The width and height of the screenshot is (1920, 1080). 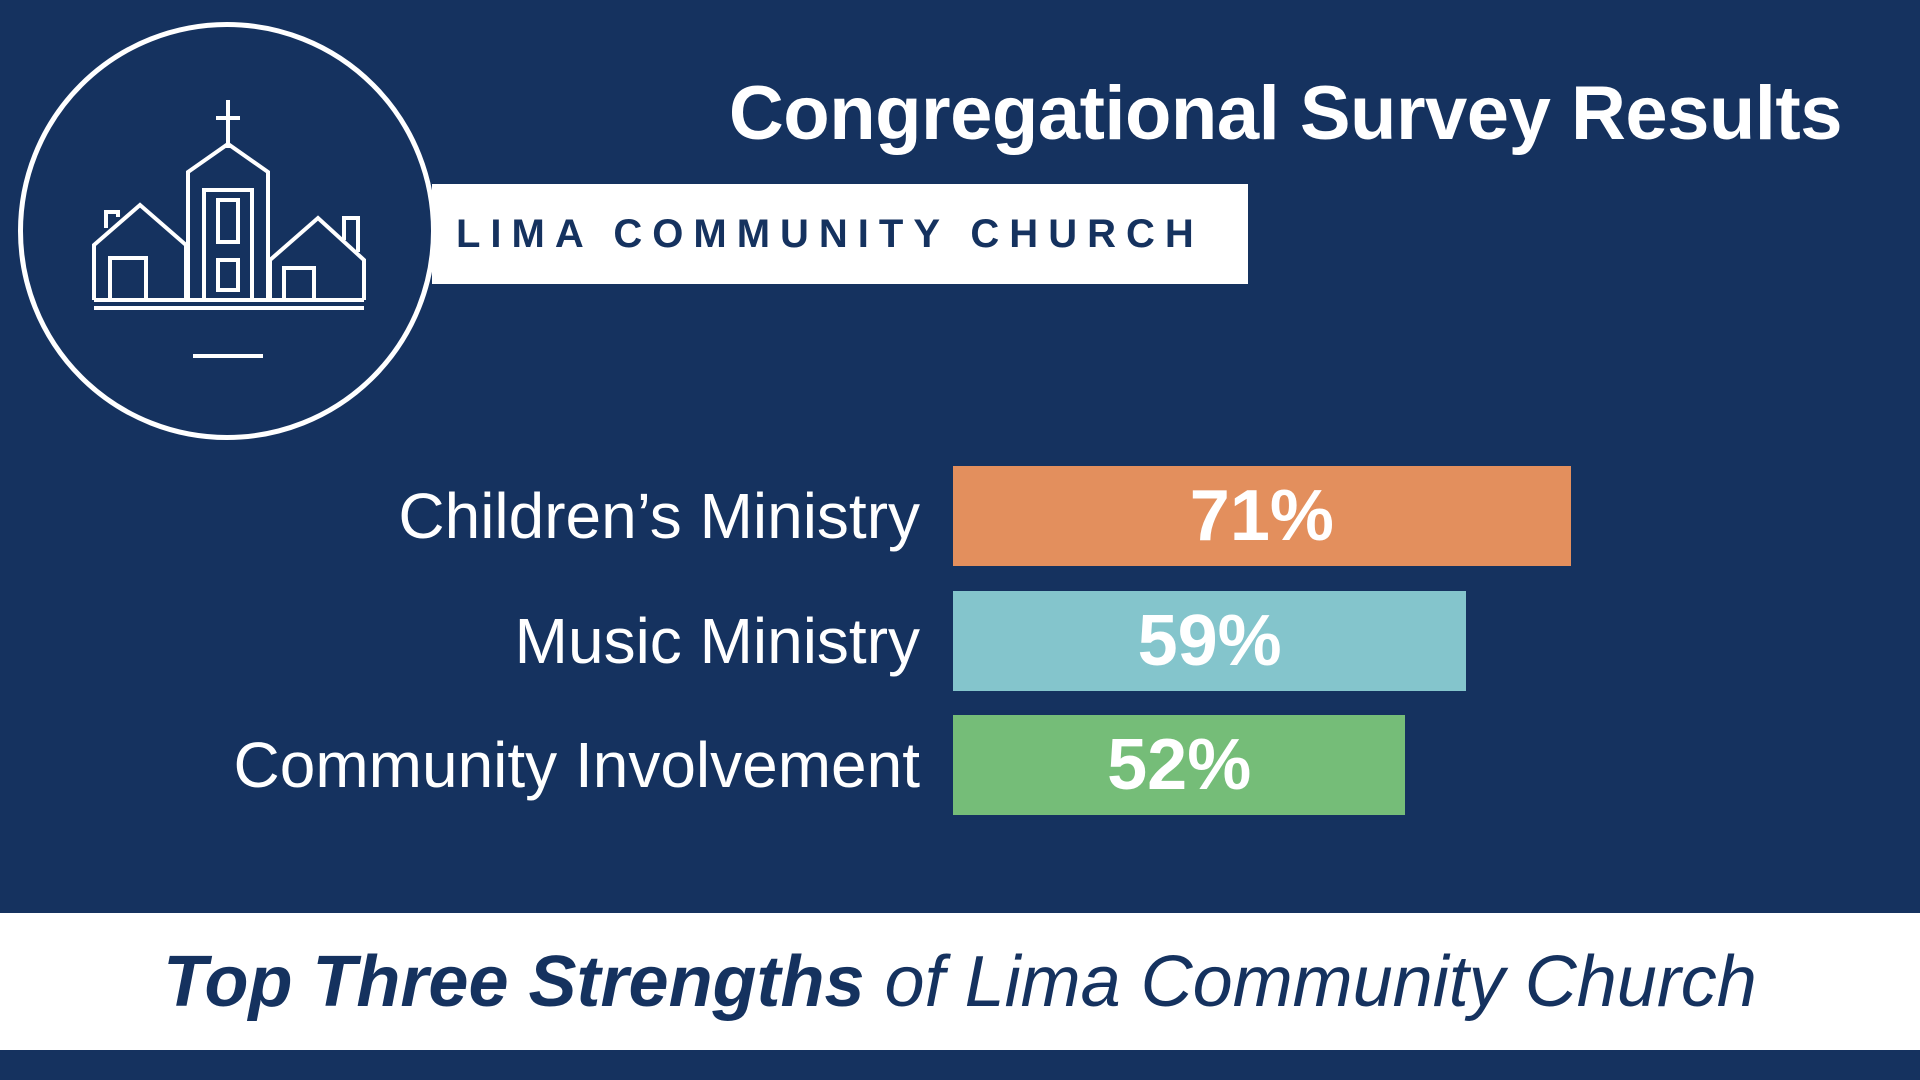 I want to click on category-label: Music Ministry, so click(x=717, y=641).